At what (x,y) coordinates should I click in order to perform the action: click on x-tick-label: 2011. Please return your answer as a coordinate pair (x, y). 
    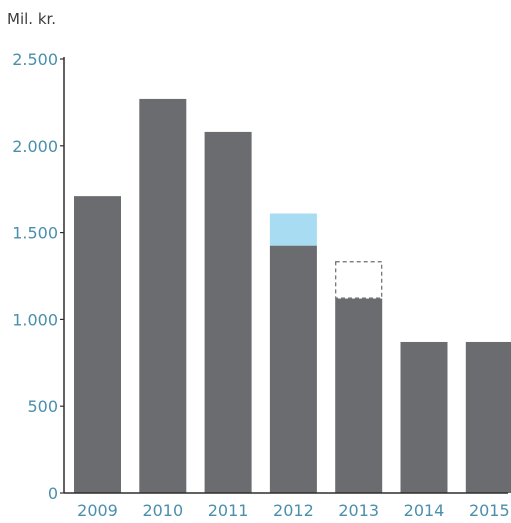
    Looking at the image, I should click on (228, 510).